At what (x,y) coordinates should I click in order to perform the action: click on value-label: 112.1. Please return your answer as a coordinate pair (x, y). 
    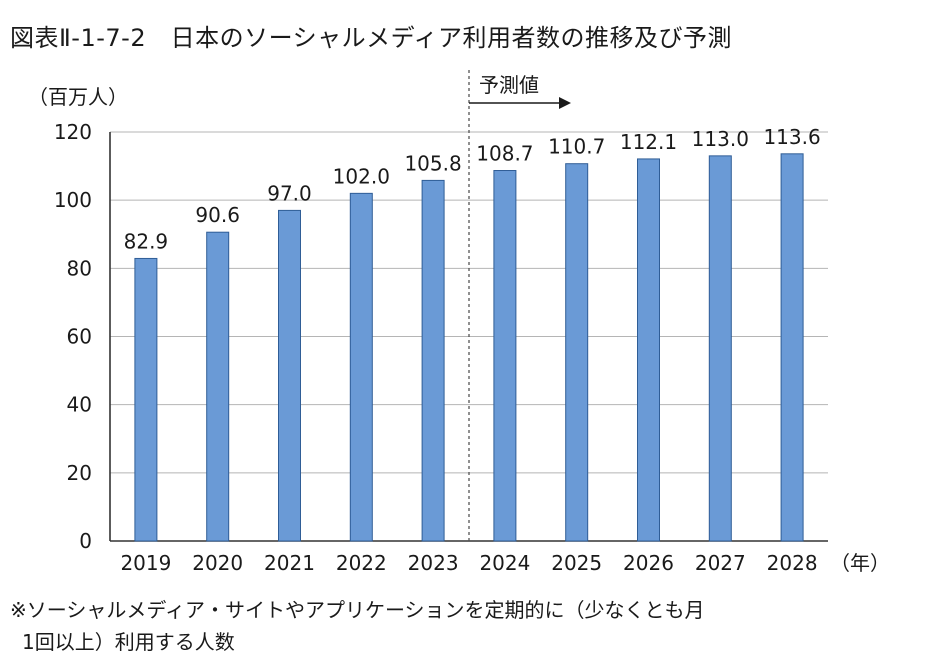
    Looking at the image, I should click on (648, 142).